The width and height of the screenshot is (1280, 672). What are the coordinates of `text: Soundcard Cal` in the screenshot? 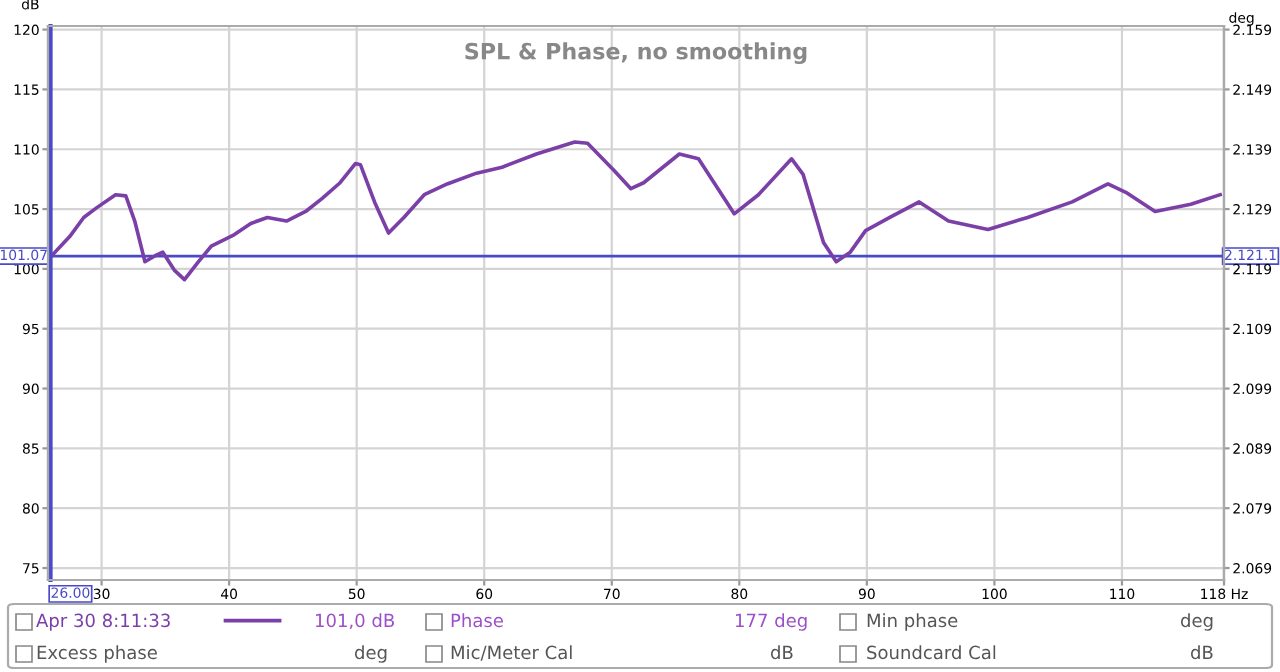 It's located at (931, 652).